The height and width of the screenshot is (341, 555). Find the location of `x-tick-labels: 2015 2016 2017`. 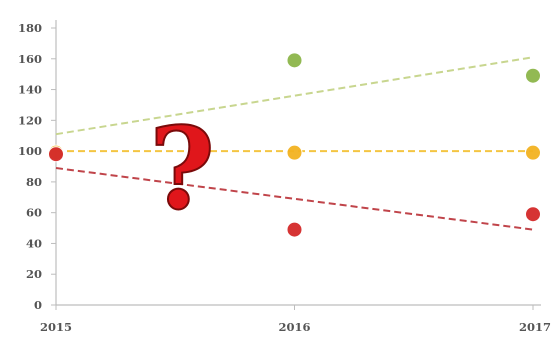

x-tick-labels: 2015 2016 2017 is located at coordinates (295, 319).